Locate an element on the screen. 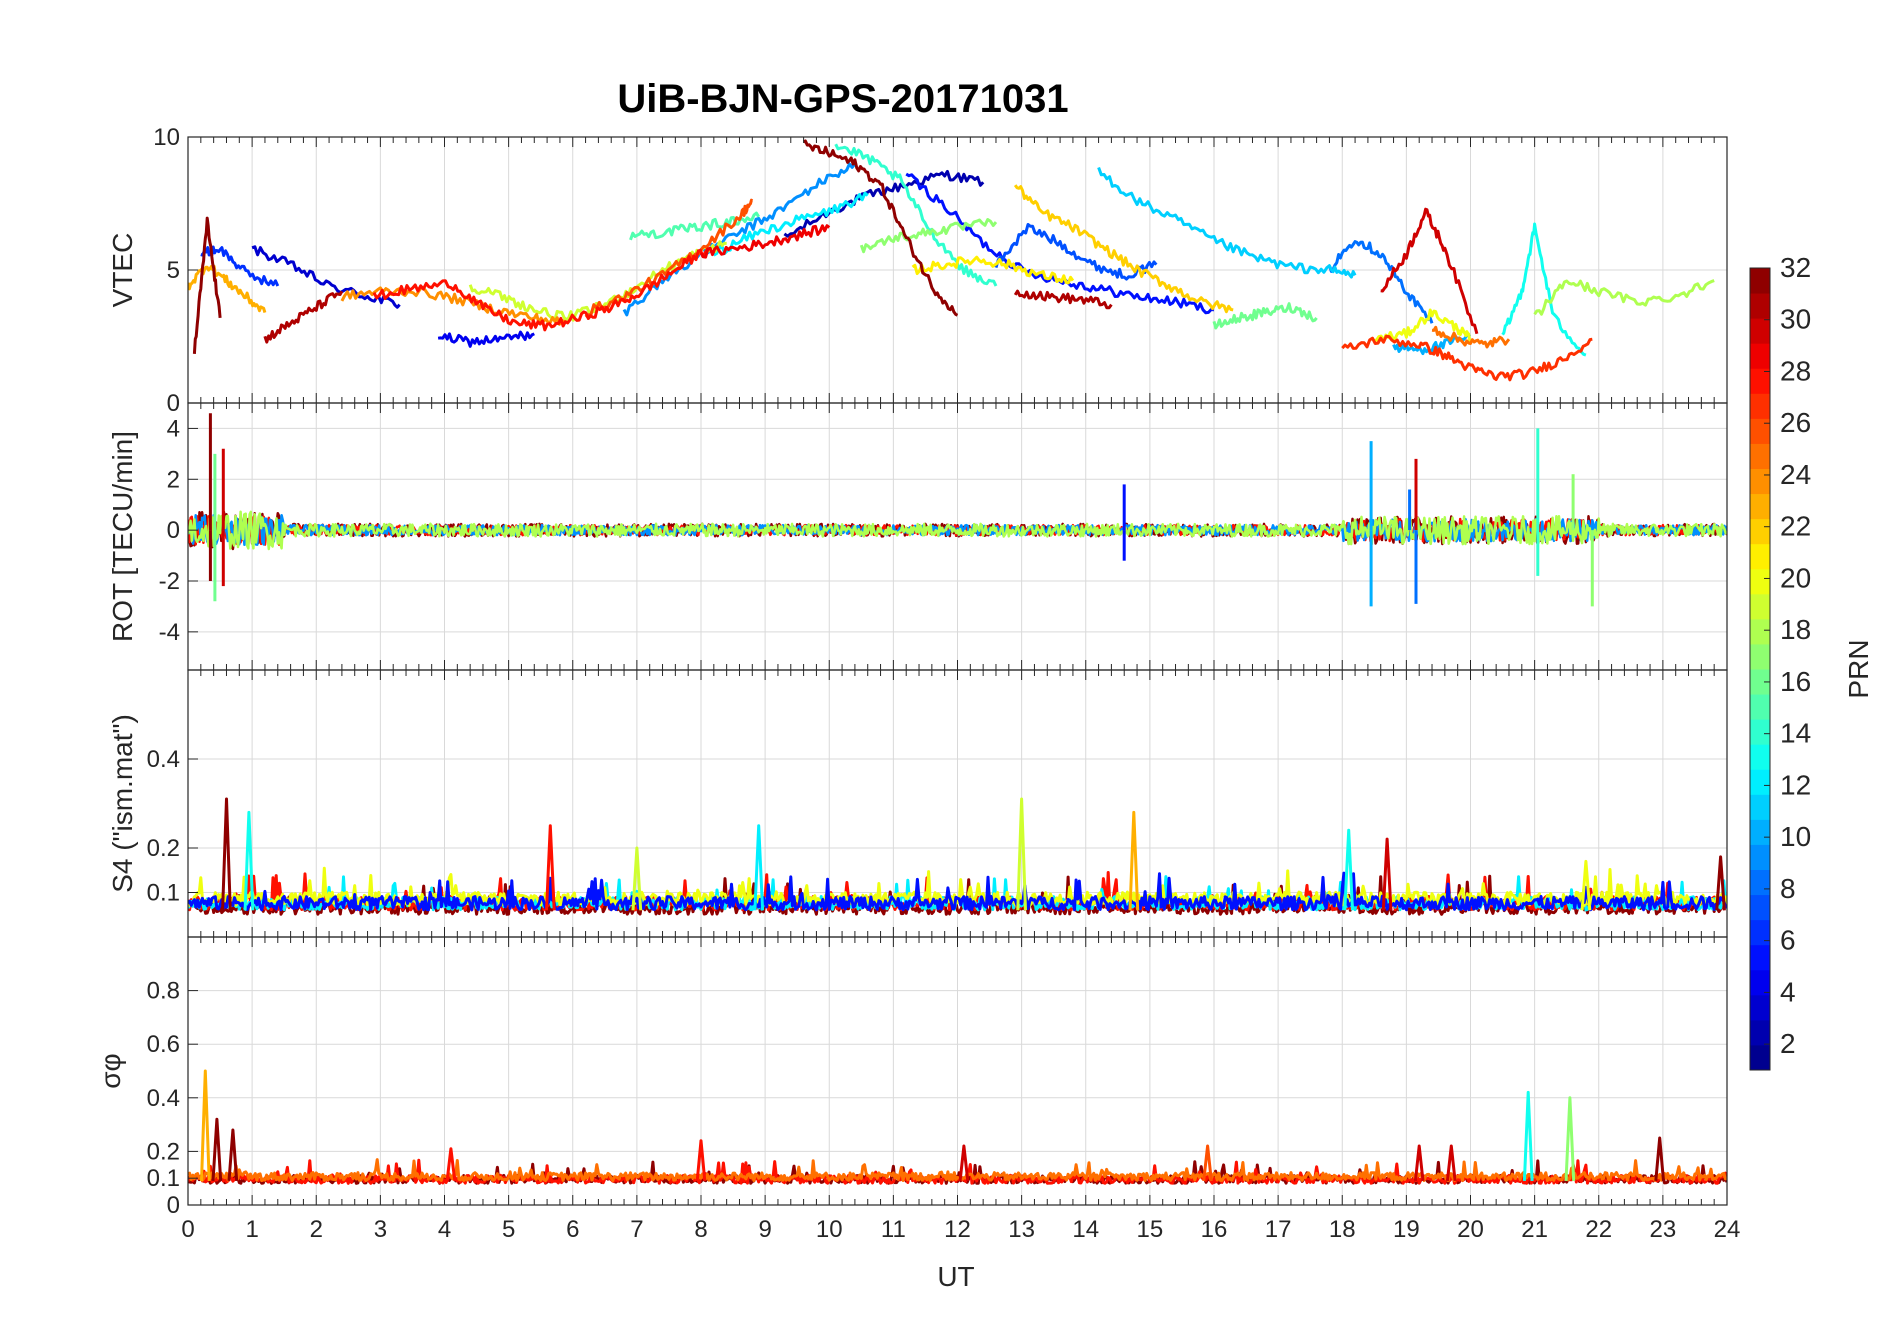  colorbar-tick-label: 6 is located at coordinates (1788, 940).